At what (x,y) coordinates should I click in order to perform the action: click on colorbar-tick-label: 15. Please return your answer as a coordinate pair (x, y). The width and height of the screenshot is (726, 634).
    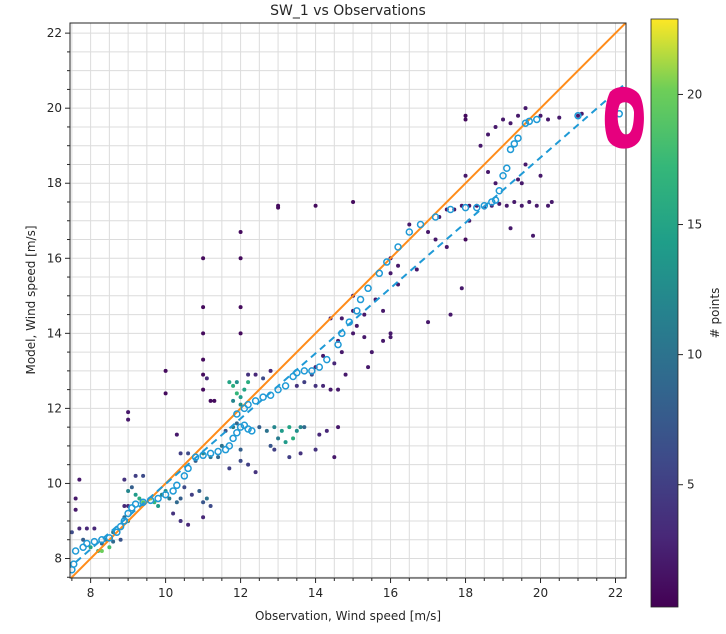
    Looking at the image, I should click on (694, 225).